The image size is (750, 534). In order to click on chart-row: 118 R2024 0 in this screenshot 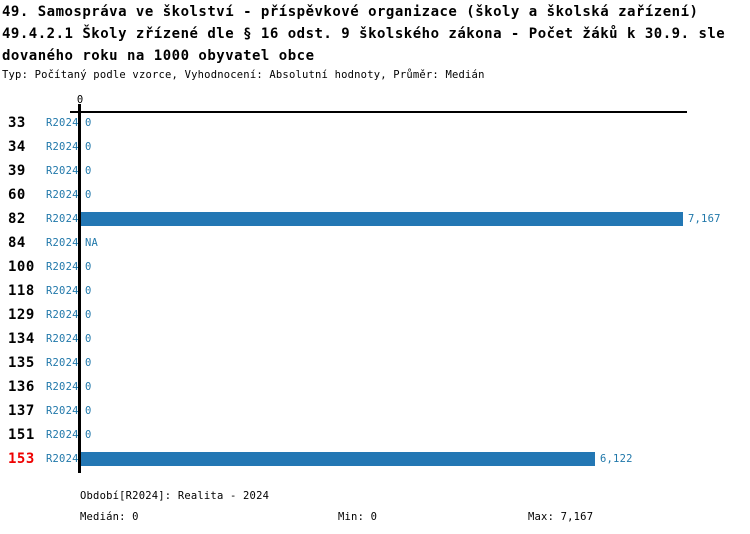, I will do `click(375, 291)`.